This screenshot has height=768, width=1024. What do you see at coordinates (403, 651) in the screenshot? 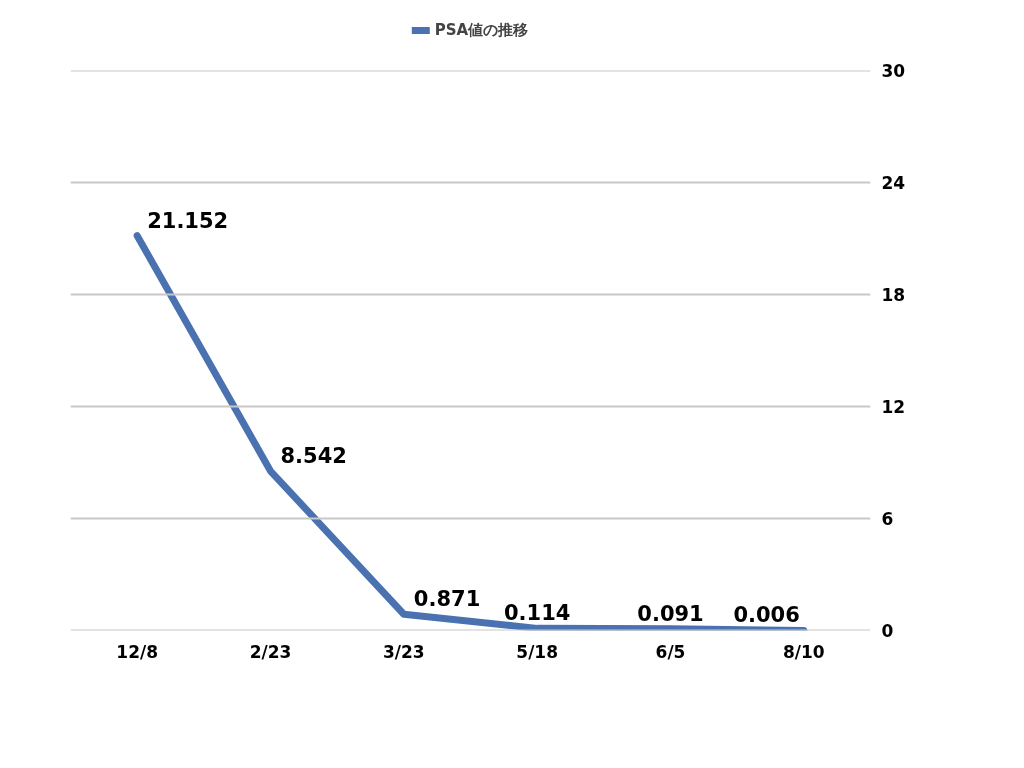
I see `x-tick-label: 3/23` at bounding box center [403, 651].